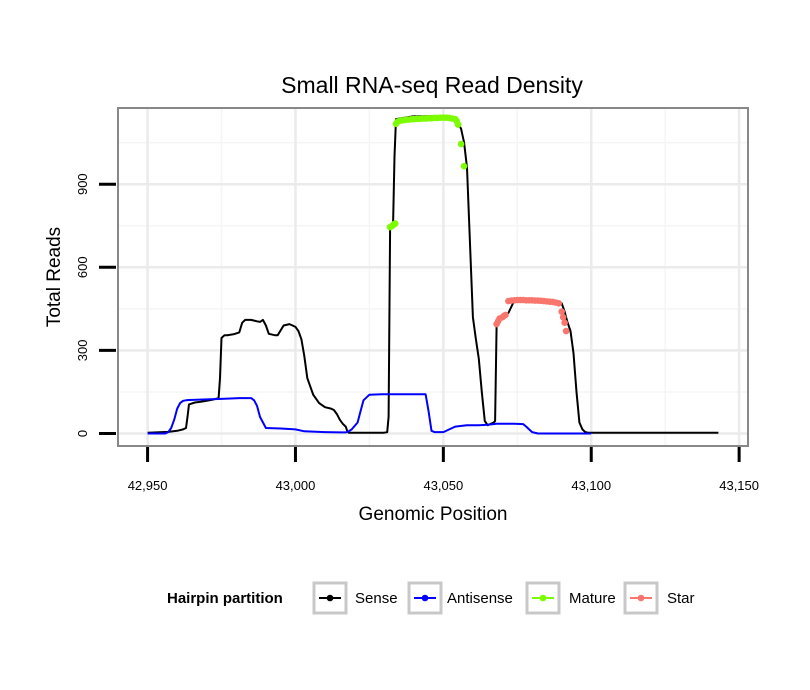 The width and height of the screenshot is (810, 690). Describe the element at coordinates (330, 598) in the screenshot. I see `legend-key-dot-sense` at that location.